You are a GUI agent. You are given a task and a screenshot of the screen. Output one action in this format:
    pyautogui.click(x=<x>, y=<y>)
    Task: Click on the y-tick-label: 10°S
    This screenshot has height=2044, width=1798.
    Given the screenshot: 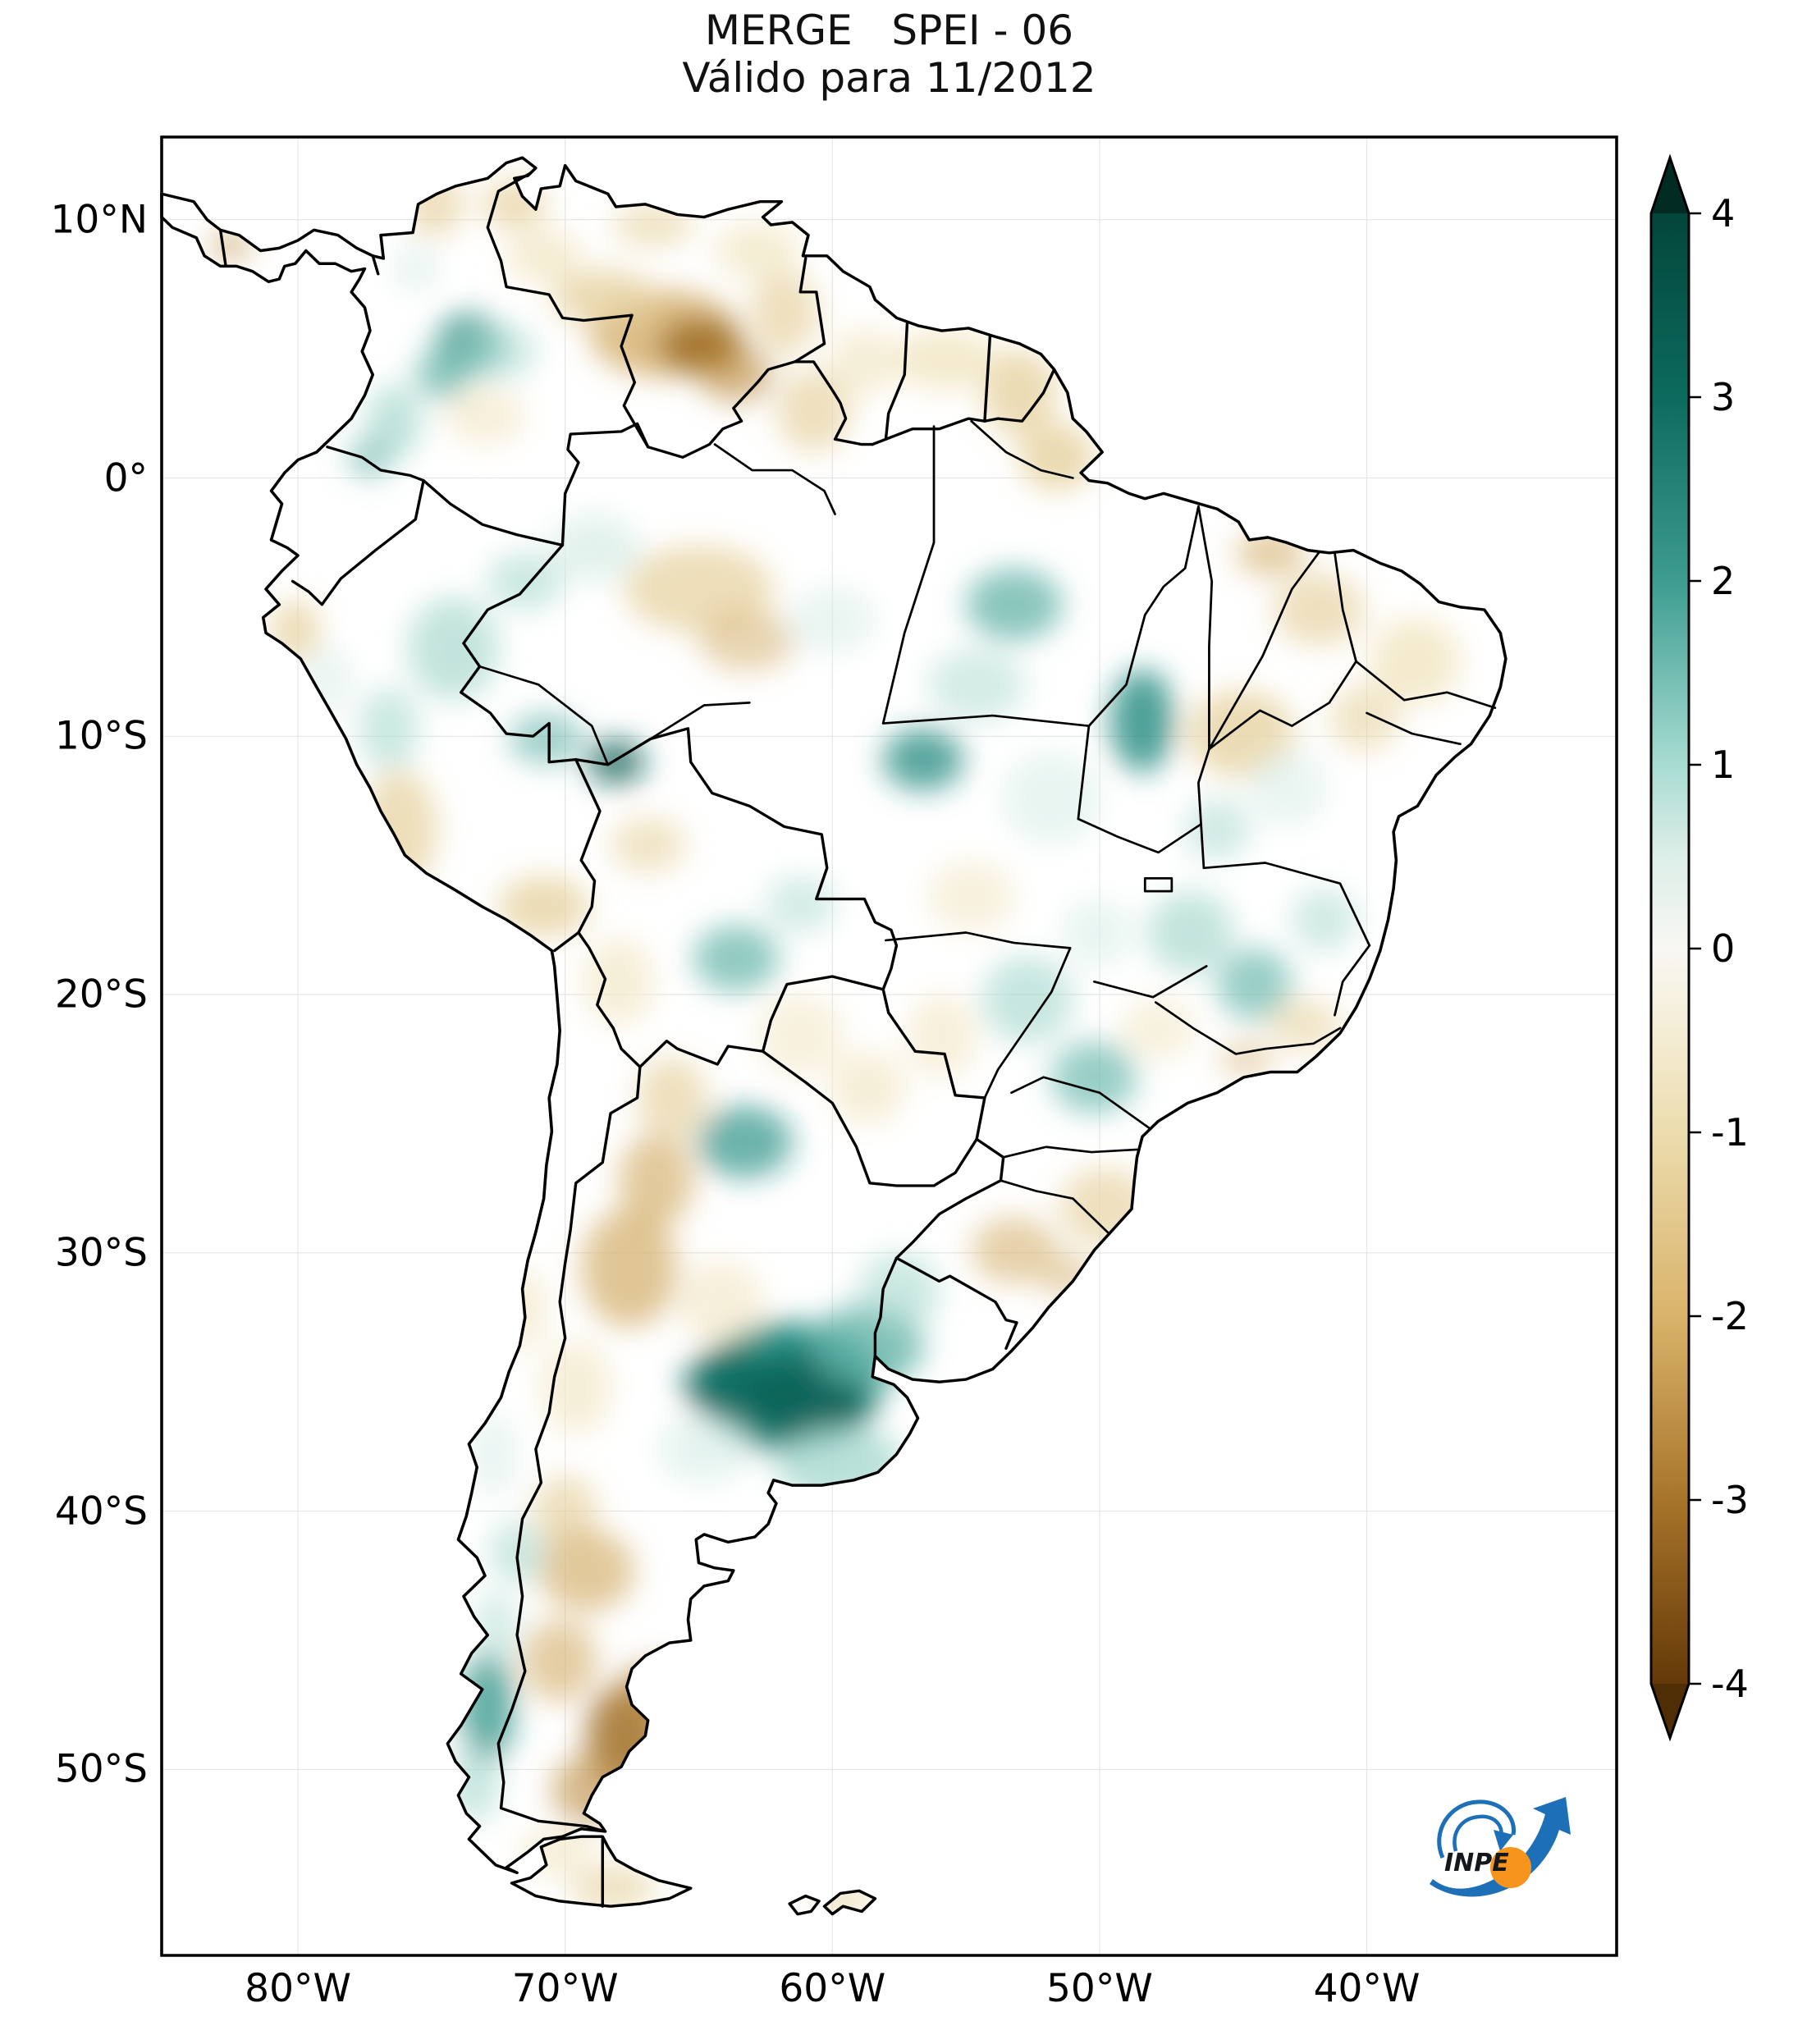 What is the action you would take?
    pyautogui.click(x=101, y=736)
    